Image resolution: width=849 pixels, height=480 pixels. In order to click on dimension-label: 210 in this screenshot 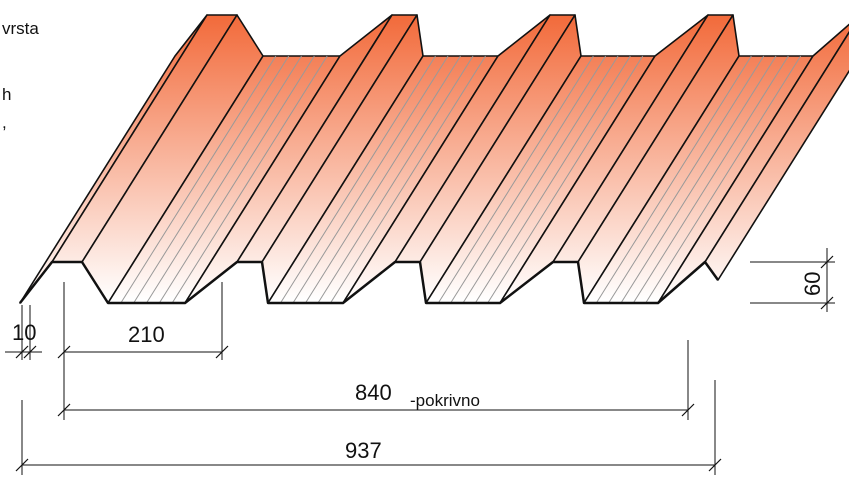, I will do `click(146, 334)`.